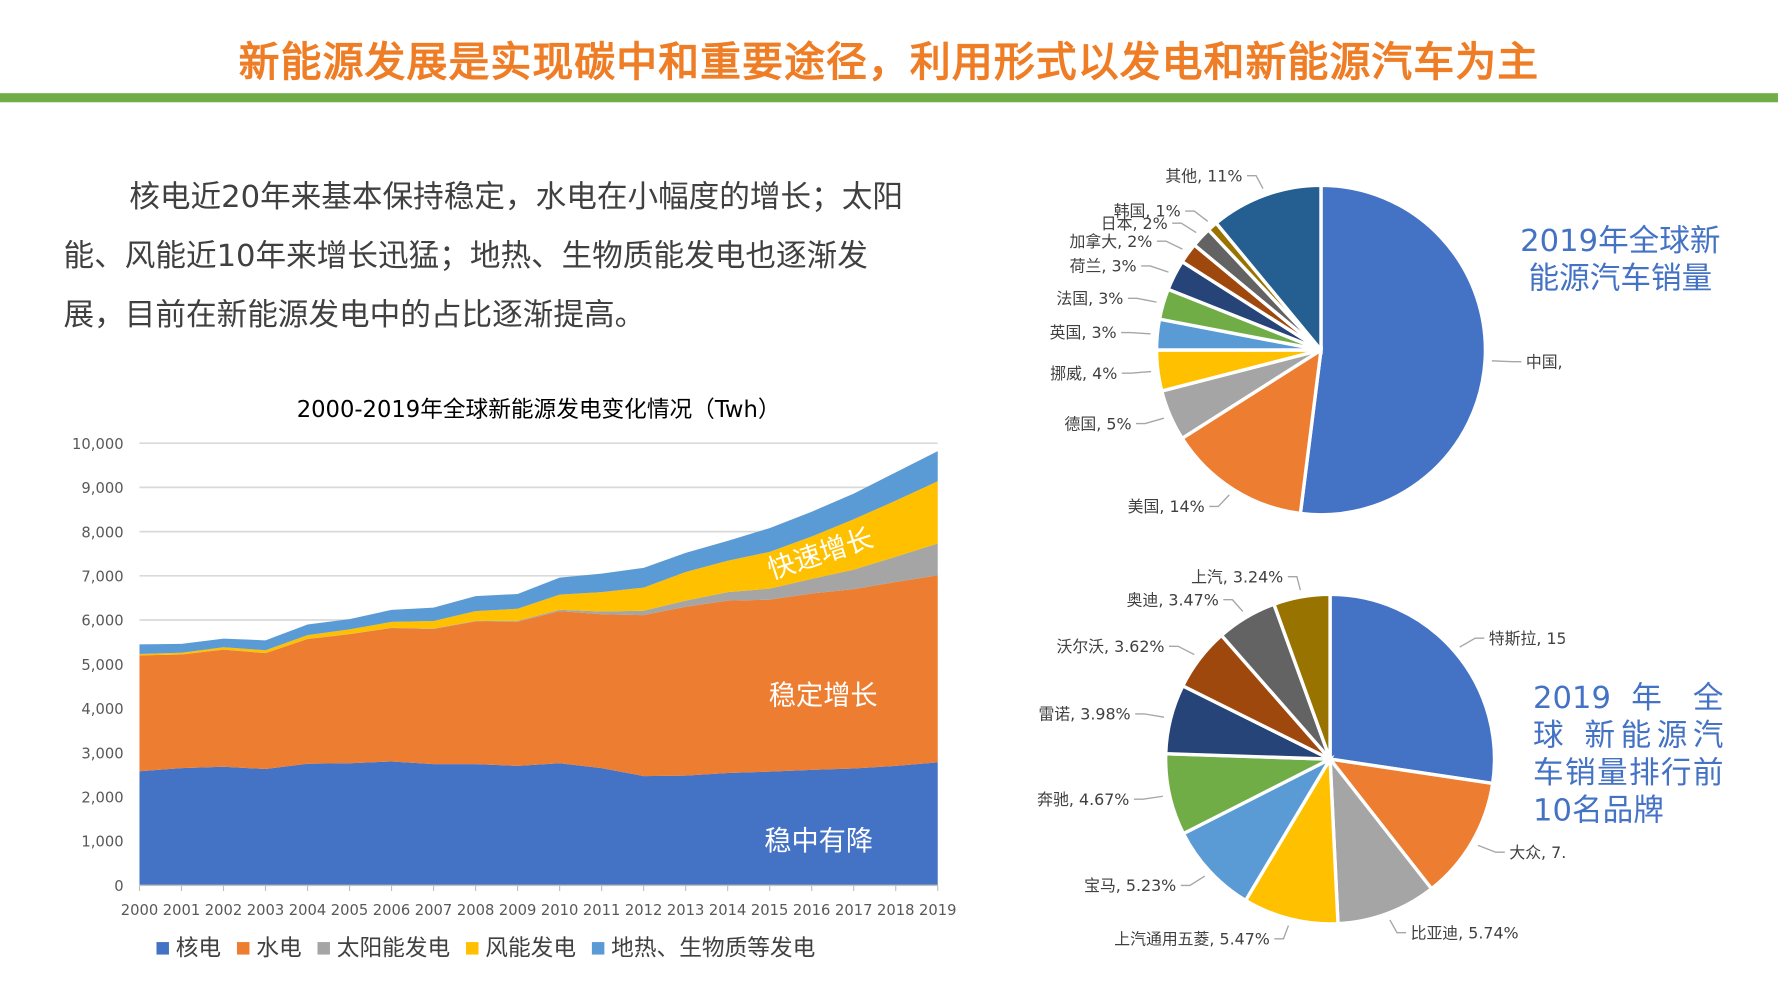 This screenshot has width=1778, height=1000. What do you see at coordinates (279, 948) in the screenshot?
I see `legend-label: 水电` at bounding box center [279, 948].